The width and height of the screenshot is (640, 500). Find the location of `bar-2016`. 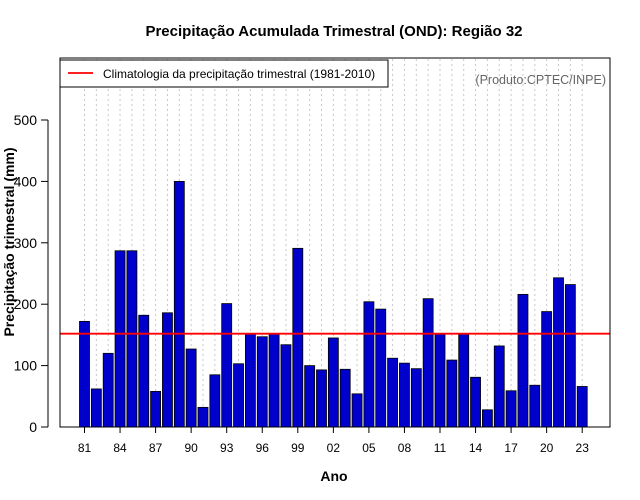

bar-2016 is located at coordinates (499, 386).